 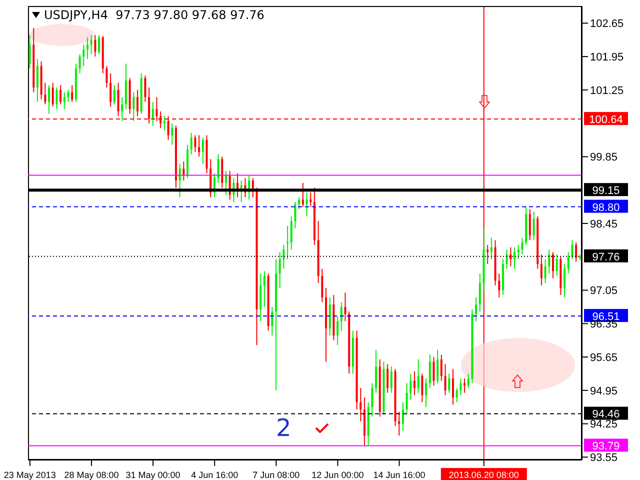 I want to click on y-tick-label: 93.55, so click(x=604, y=458).